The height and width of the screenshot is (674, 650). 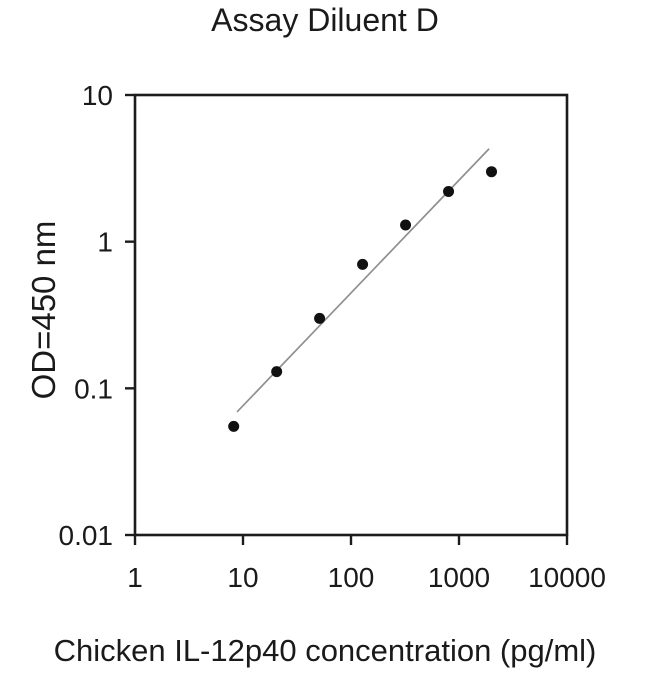 What do you see at coordinates (93, 388) in the screenshot?
I see `y-tick-label: 0.1` at bounding box center [93, 388].